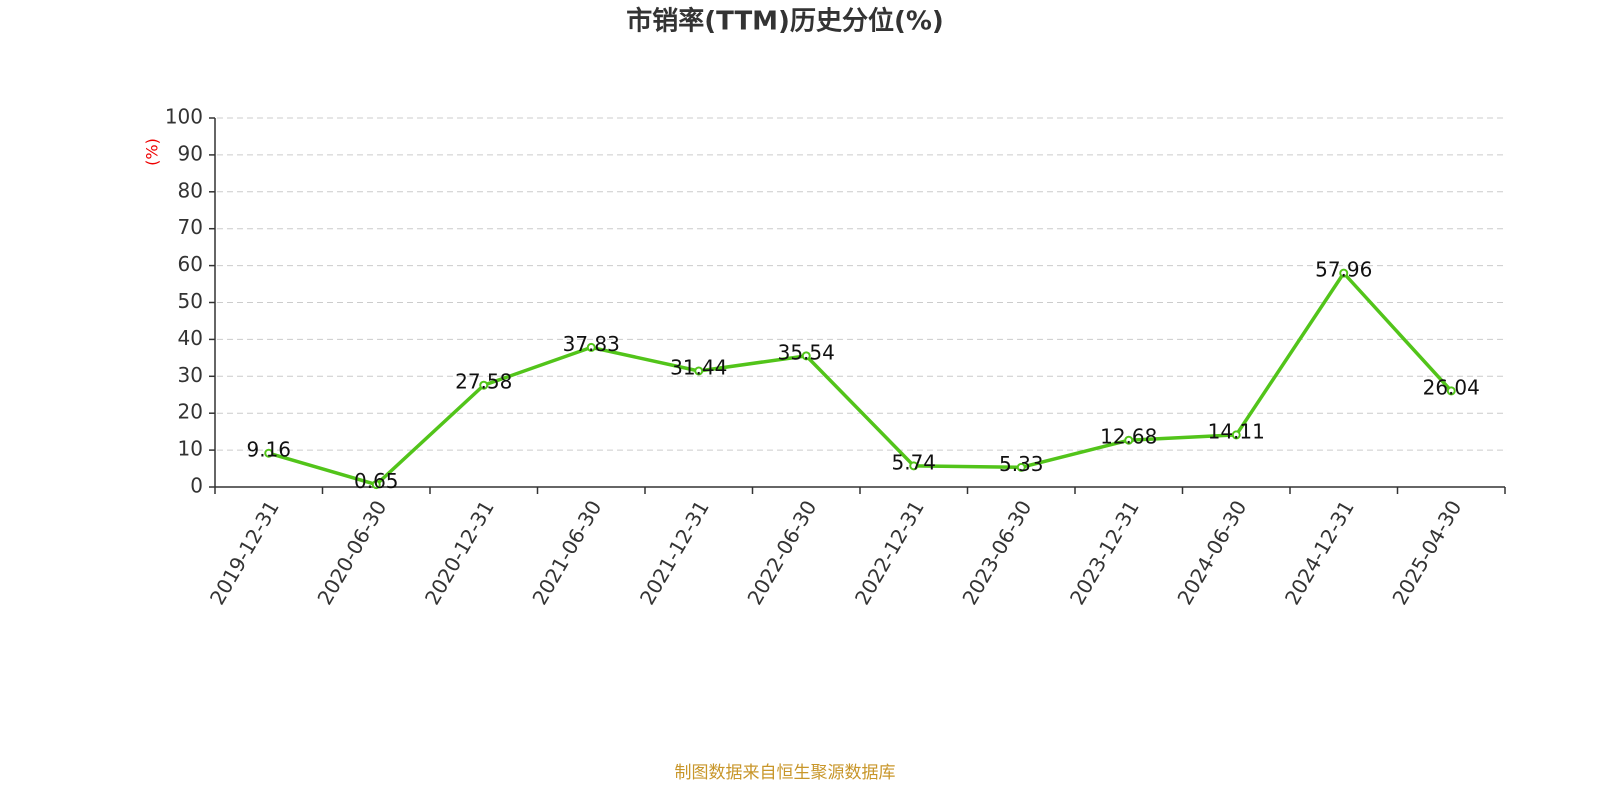 This screenshot has height=800, width=1600. Describe the element at coordinates (190, 153) in the screenshot. I see `y-tick-label: 90` at that location.